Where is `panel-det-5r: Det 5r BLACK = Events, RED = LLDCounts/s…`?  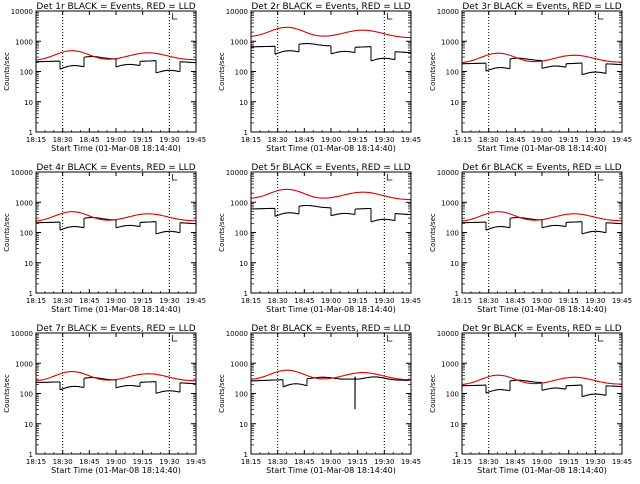 panel-det-5r: Det 5r BLACK = Events, RED = LLDCounts/s… is located at coordinates (319, 238).